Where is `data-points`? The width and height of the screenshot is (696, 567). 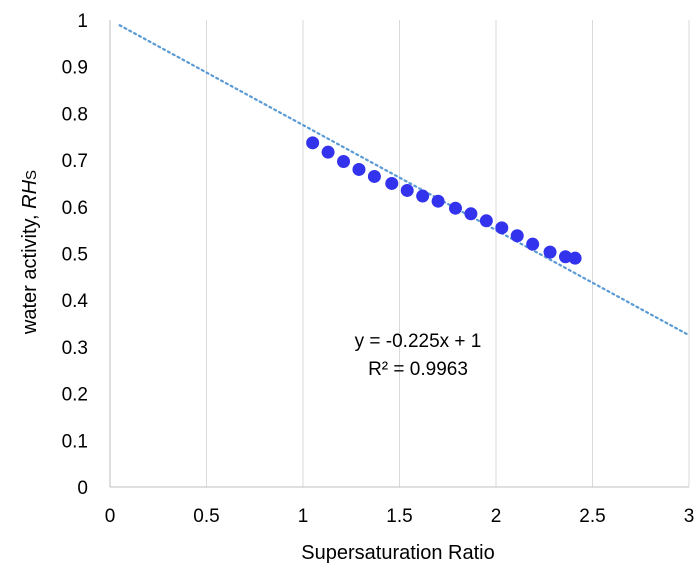 data-points is located at coordinates (444, 200).